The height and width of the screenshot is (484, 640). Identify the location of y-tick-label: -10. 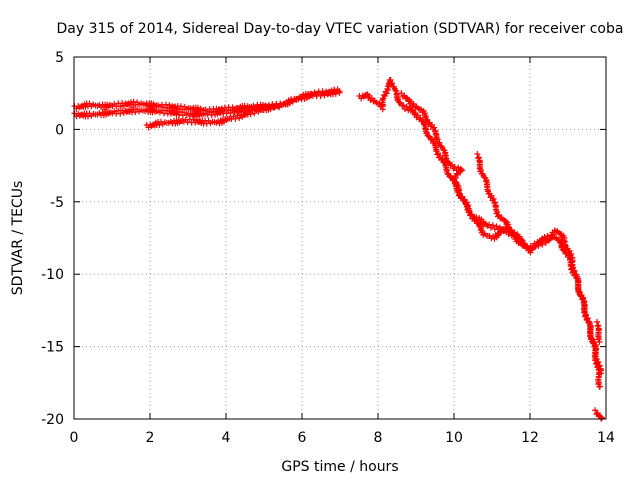
(52, 275).